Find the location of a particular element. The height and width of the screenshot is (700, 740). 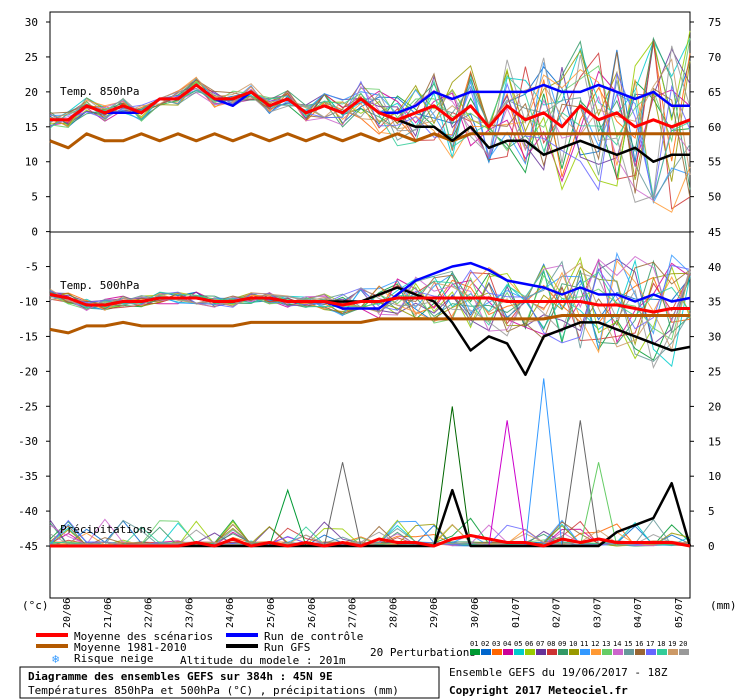

legend-label-climate: Moyenne 1981-2010 is located at coordinates (130, 647).